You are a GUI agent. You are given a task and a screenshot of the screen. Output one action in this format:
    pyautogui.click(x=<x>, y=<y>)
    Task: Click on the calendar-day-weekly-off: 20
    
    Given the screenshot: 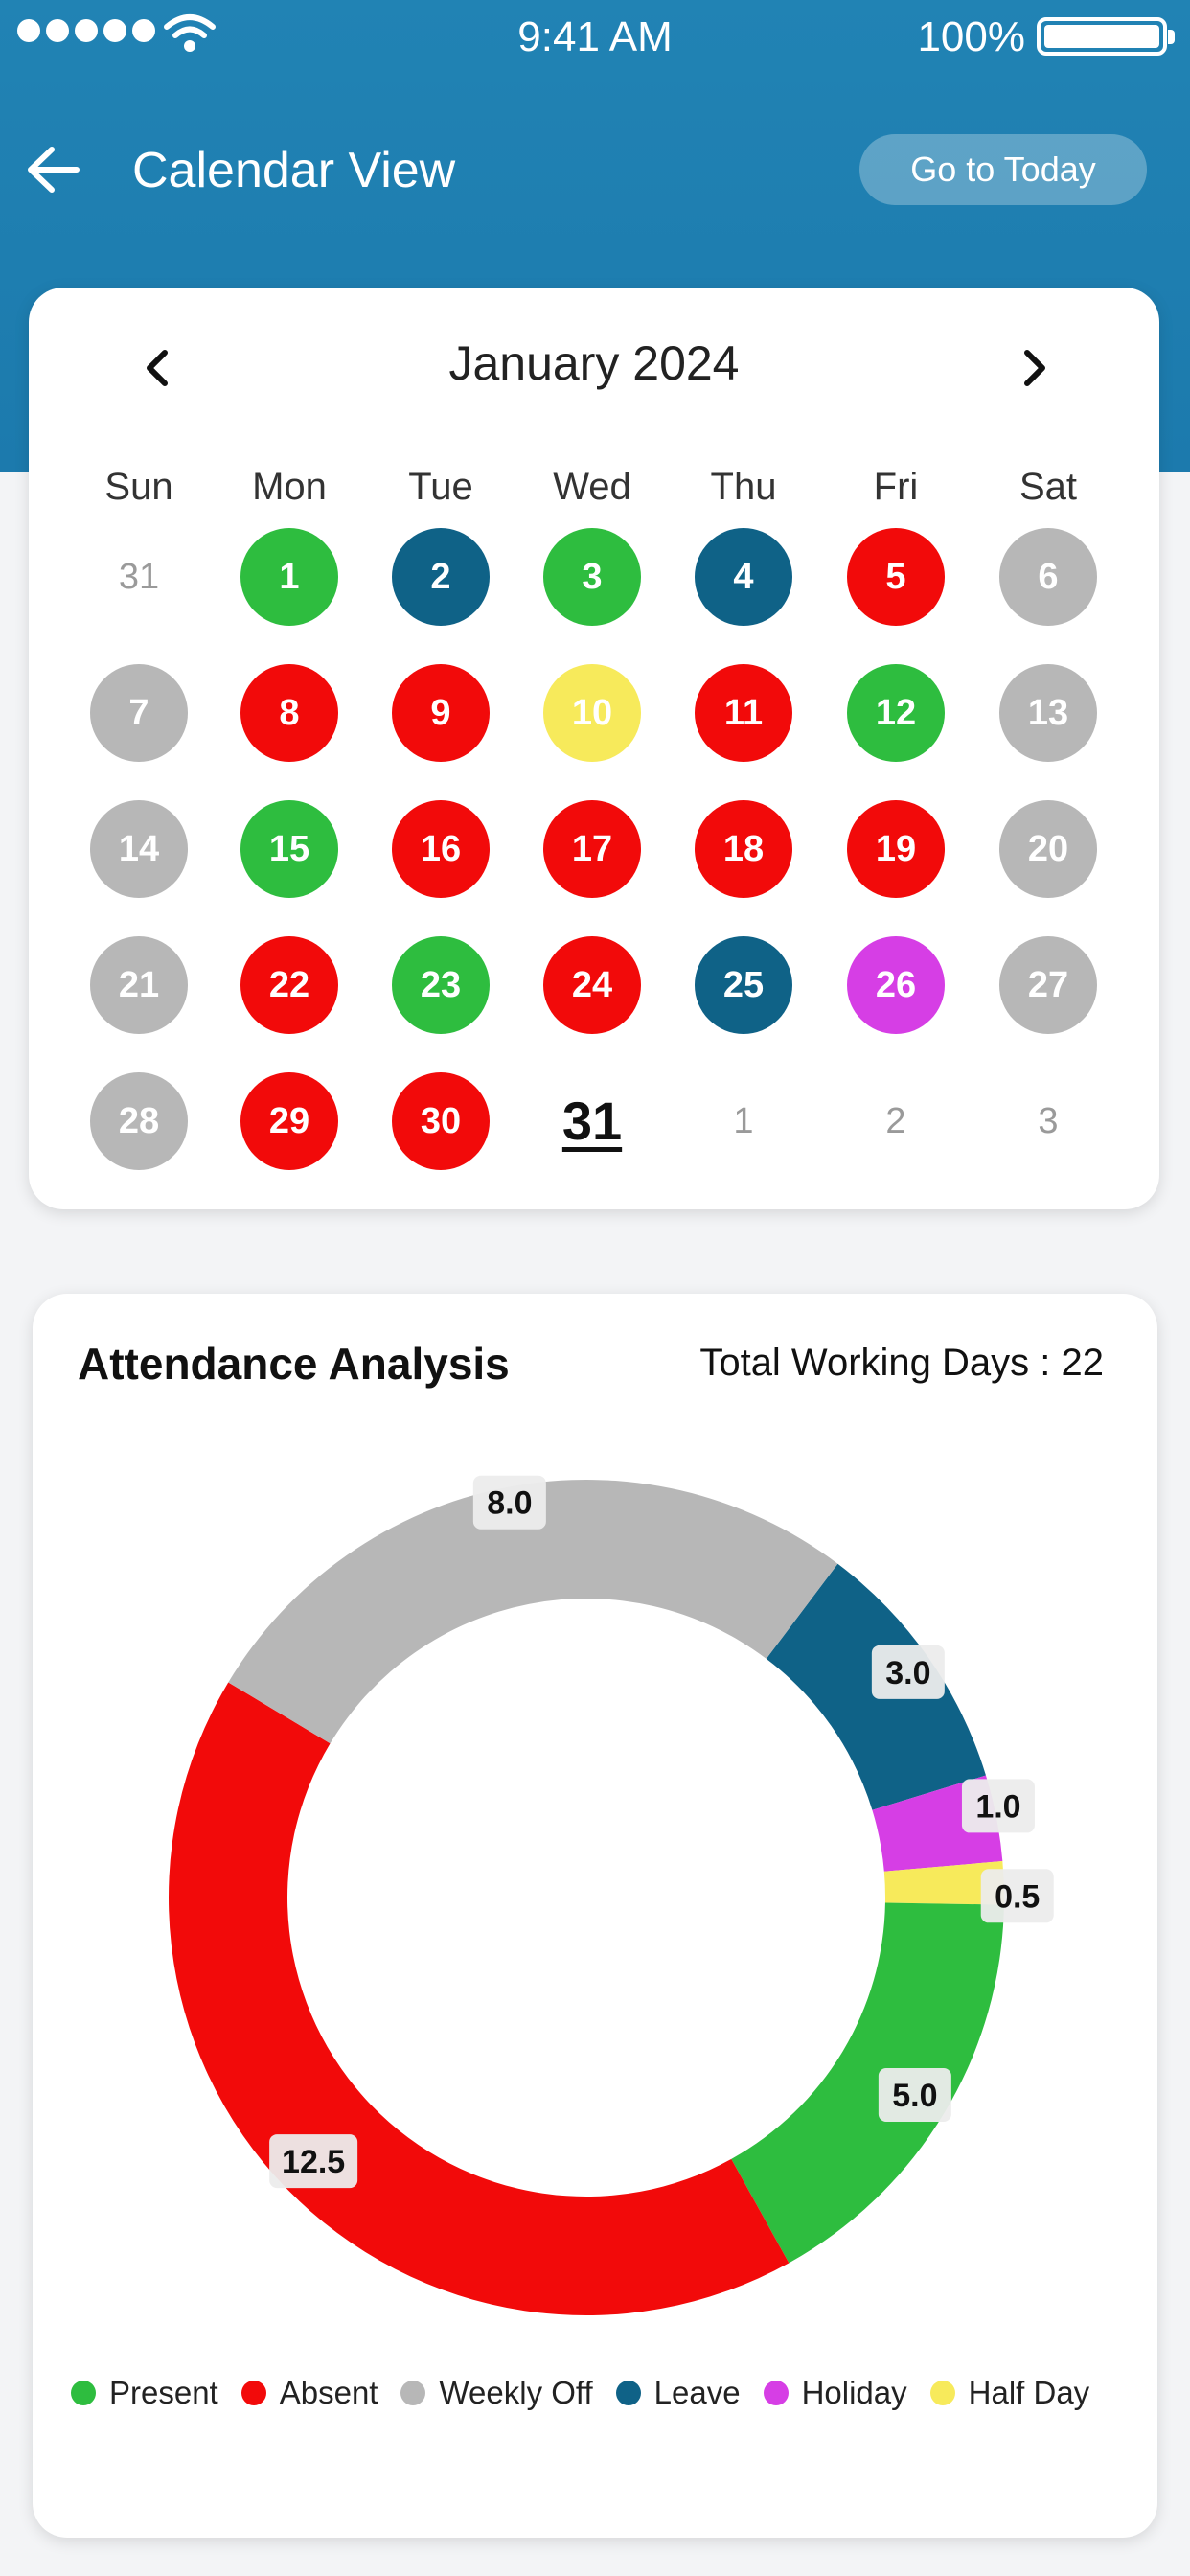 What is the action you would take?
    pyautogui.click(x=1048, y=849)
    